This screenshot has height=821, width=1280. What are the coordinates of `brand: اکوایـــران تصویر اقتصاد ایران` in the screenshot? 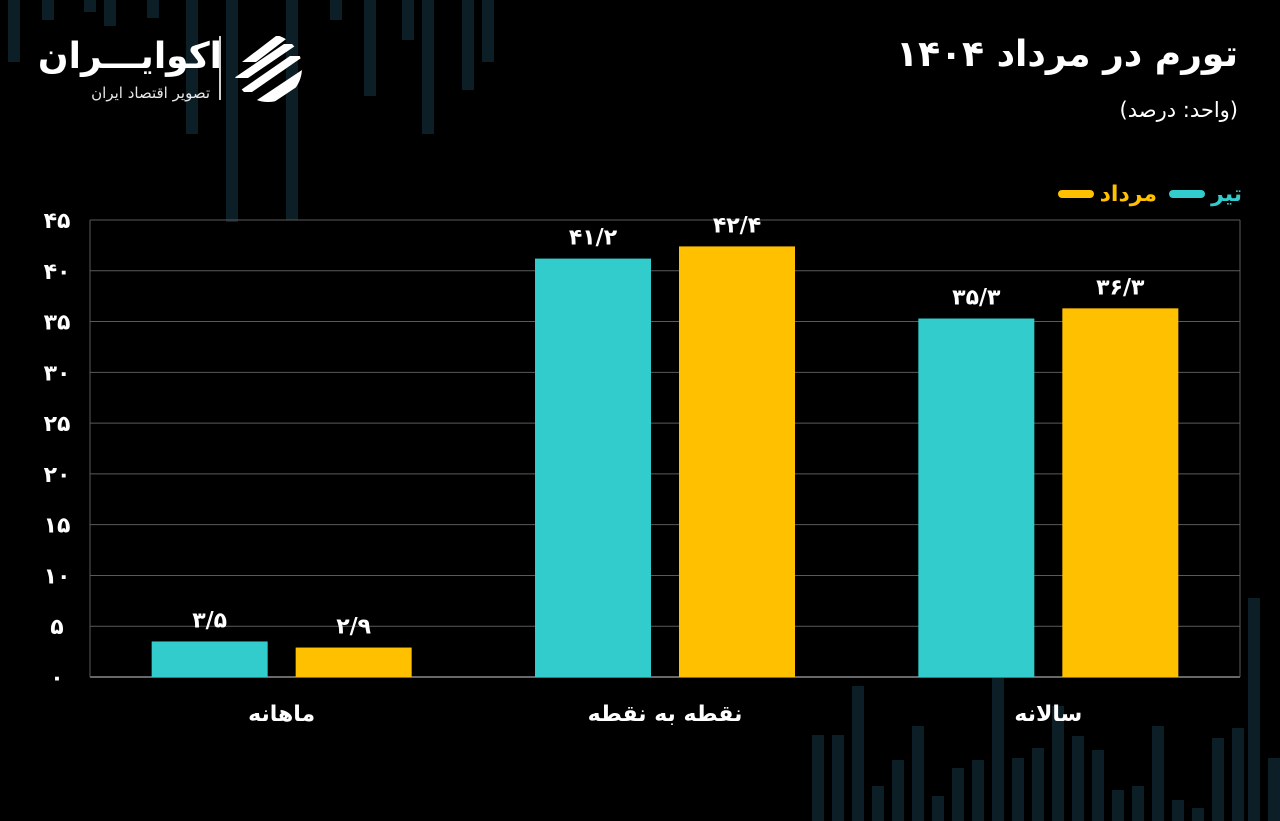 It's located at (178, 70).